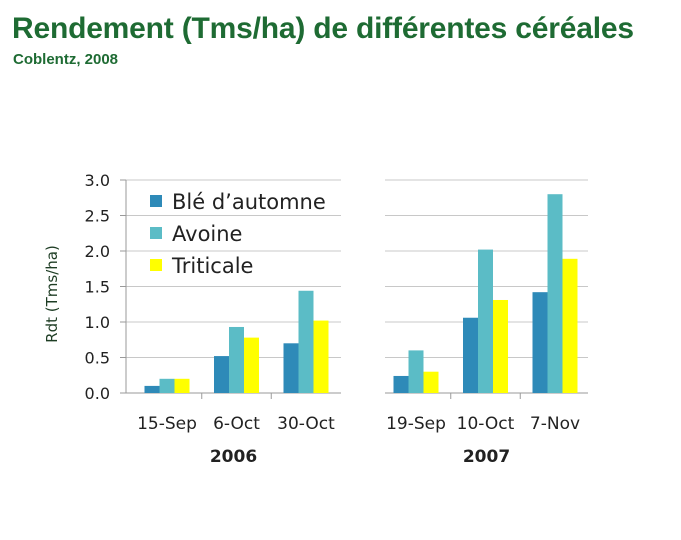 This screenshot has width=681, height=540. What do you see at coordinates (66, 59) in the screenshot?
I see `page-subtitle: Coblentz, 2008` at bounding box center [66, 59].